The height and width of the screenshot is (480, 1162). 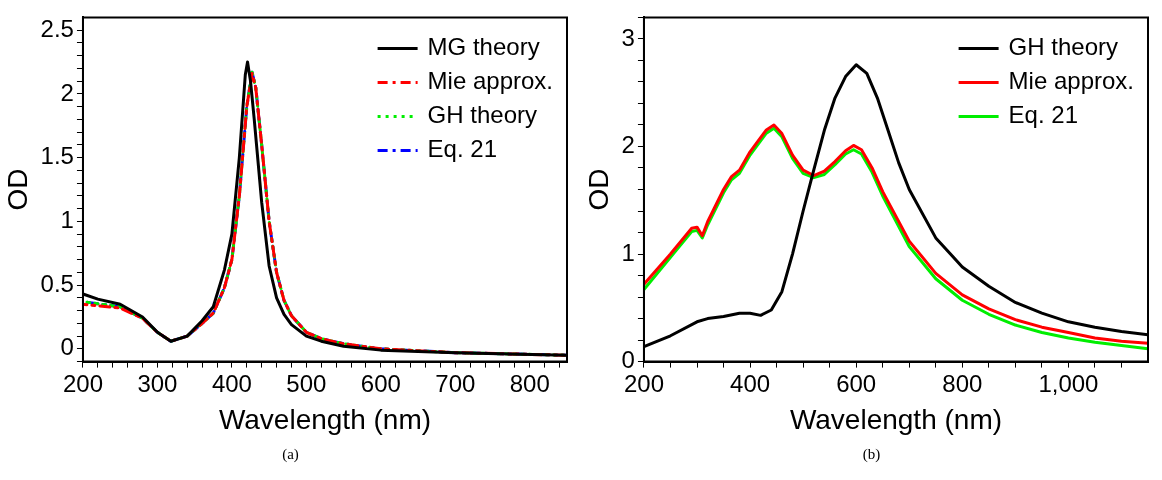 What do you see at coordinates (455, 383) in the screenshot?
I see `x-tick-label: 700` at bounding box center [455, 383].